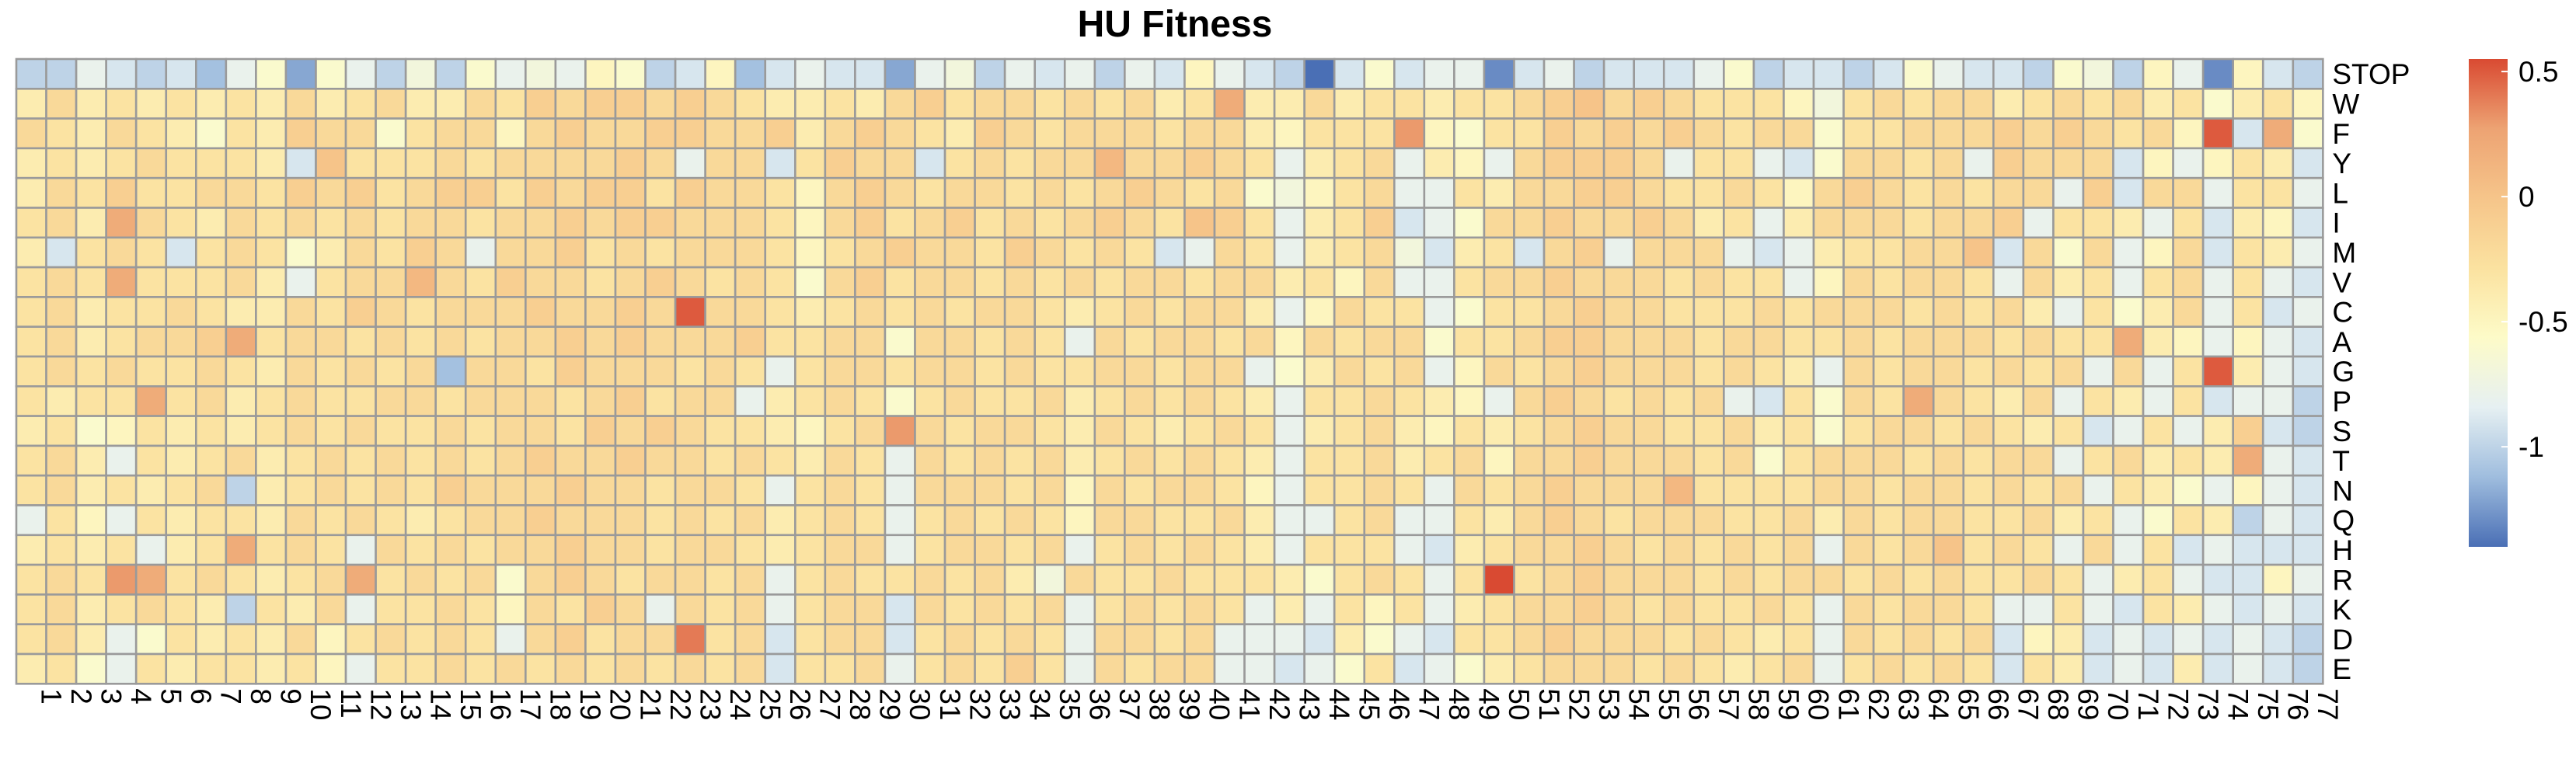 The width and height of the screenshot is (2576, 762). What do you see at coordinates (2341, 342) in the screenshot?
I see `row-label: A` at bounding box center [2341, 342].